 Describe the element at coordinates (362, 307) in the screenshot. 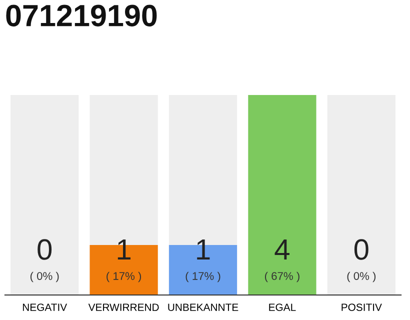

I see `x-tick-label: POSITIV` at that location.